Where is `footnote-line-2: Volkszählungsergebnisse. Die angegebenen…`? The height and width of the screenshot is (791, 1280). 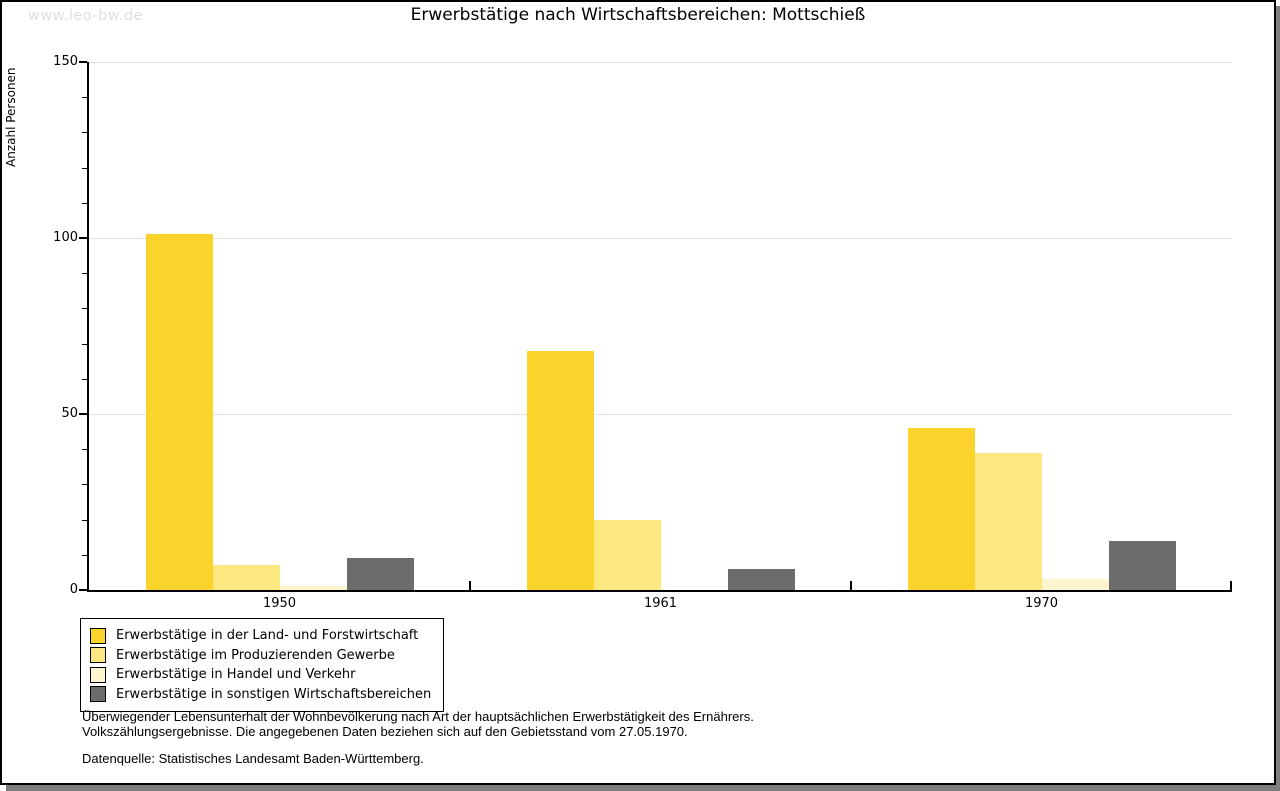 footnote-line-2: Volkszählungsergebnisse. Die angegebenen… is located at coordinates (385, 731).